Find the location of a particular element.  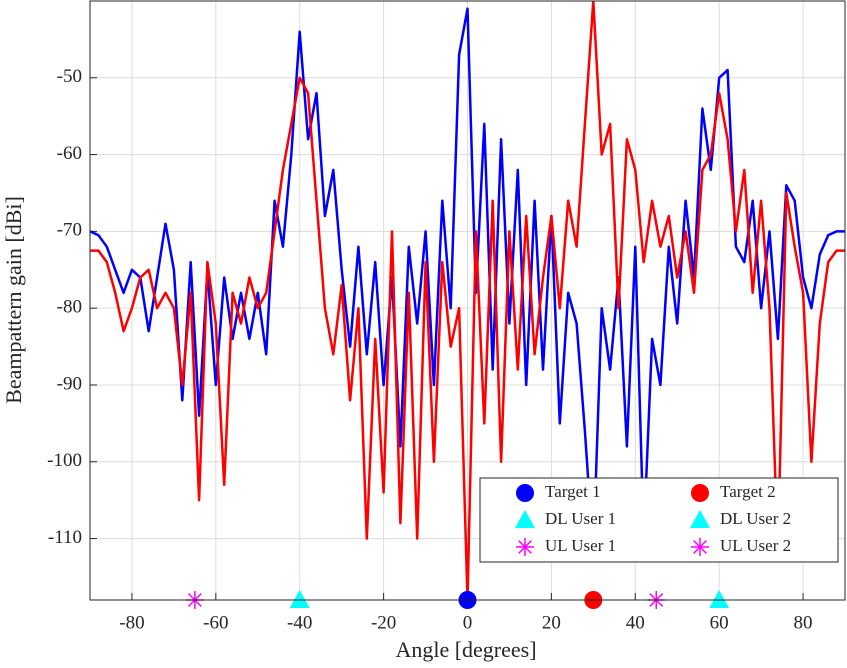

legend-label: DL User 1 is located at coordinates (580, 518).